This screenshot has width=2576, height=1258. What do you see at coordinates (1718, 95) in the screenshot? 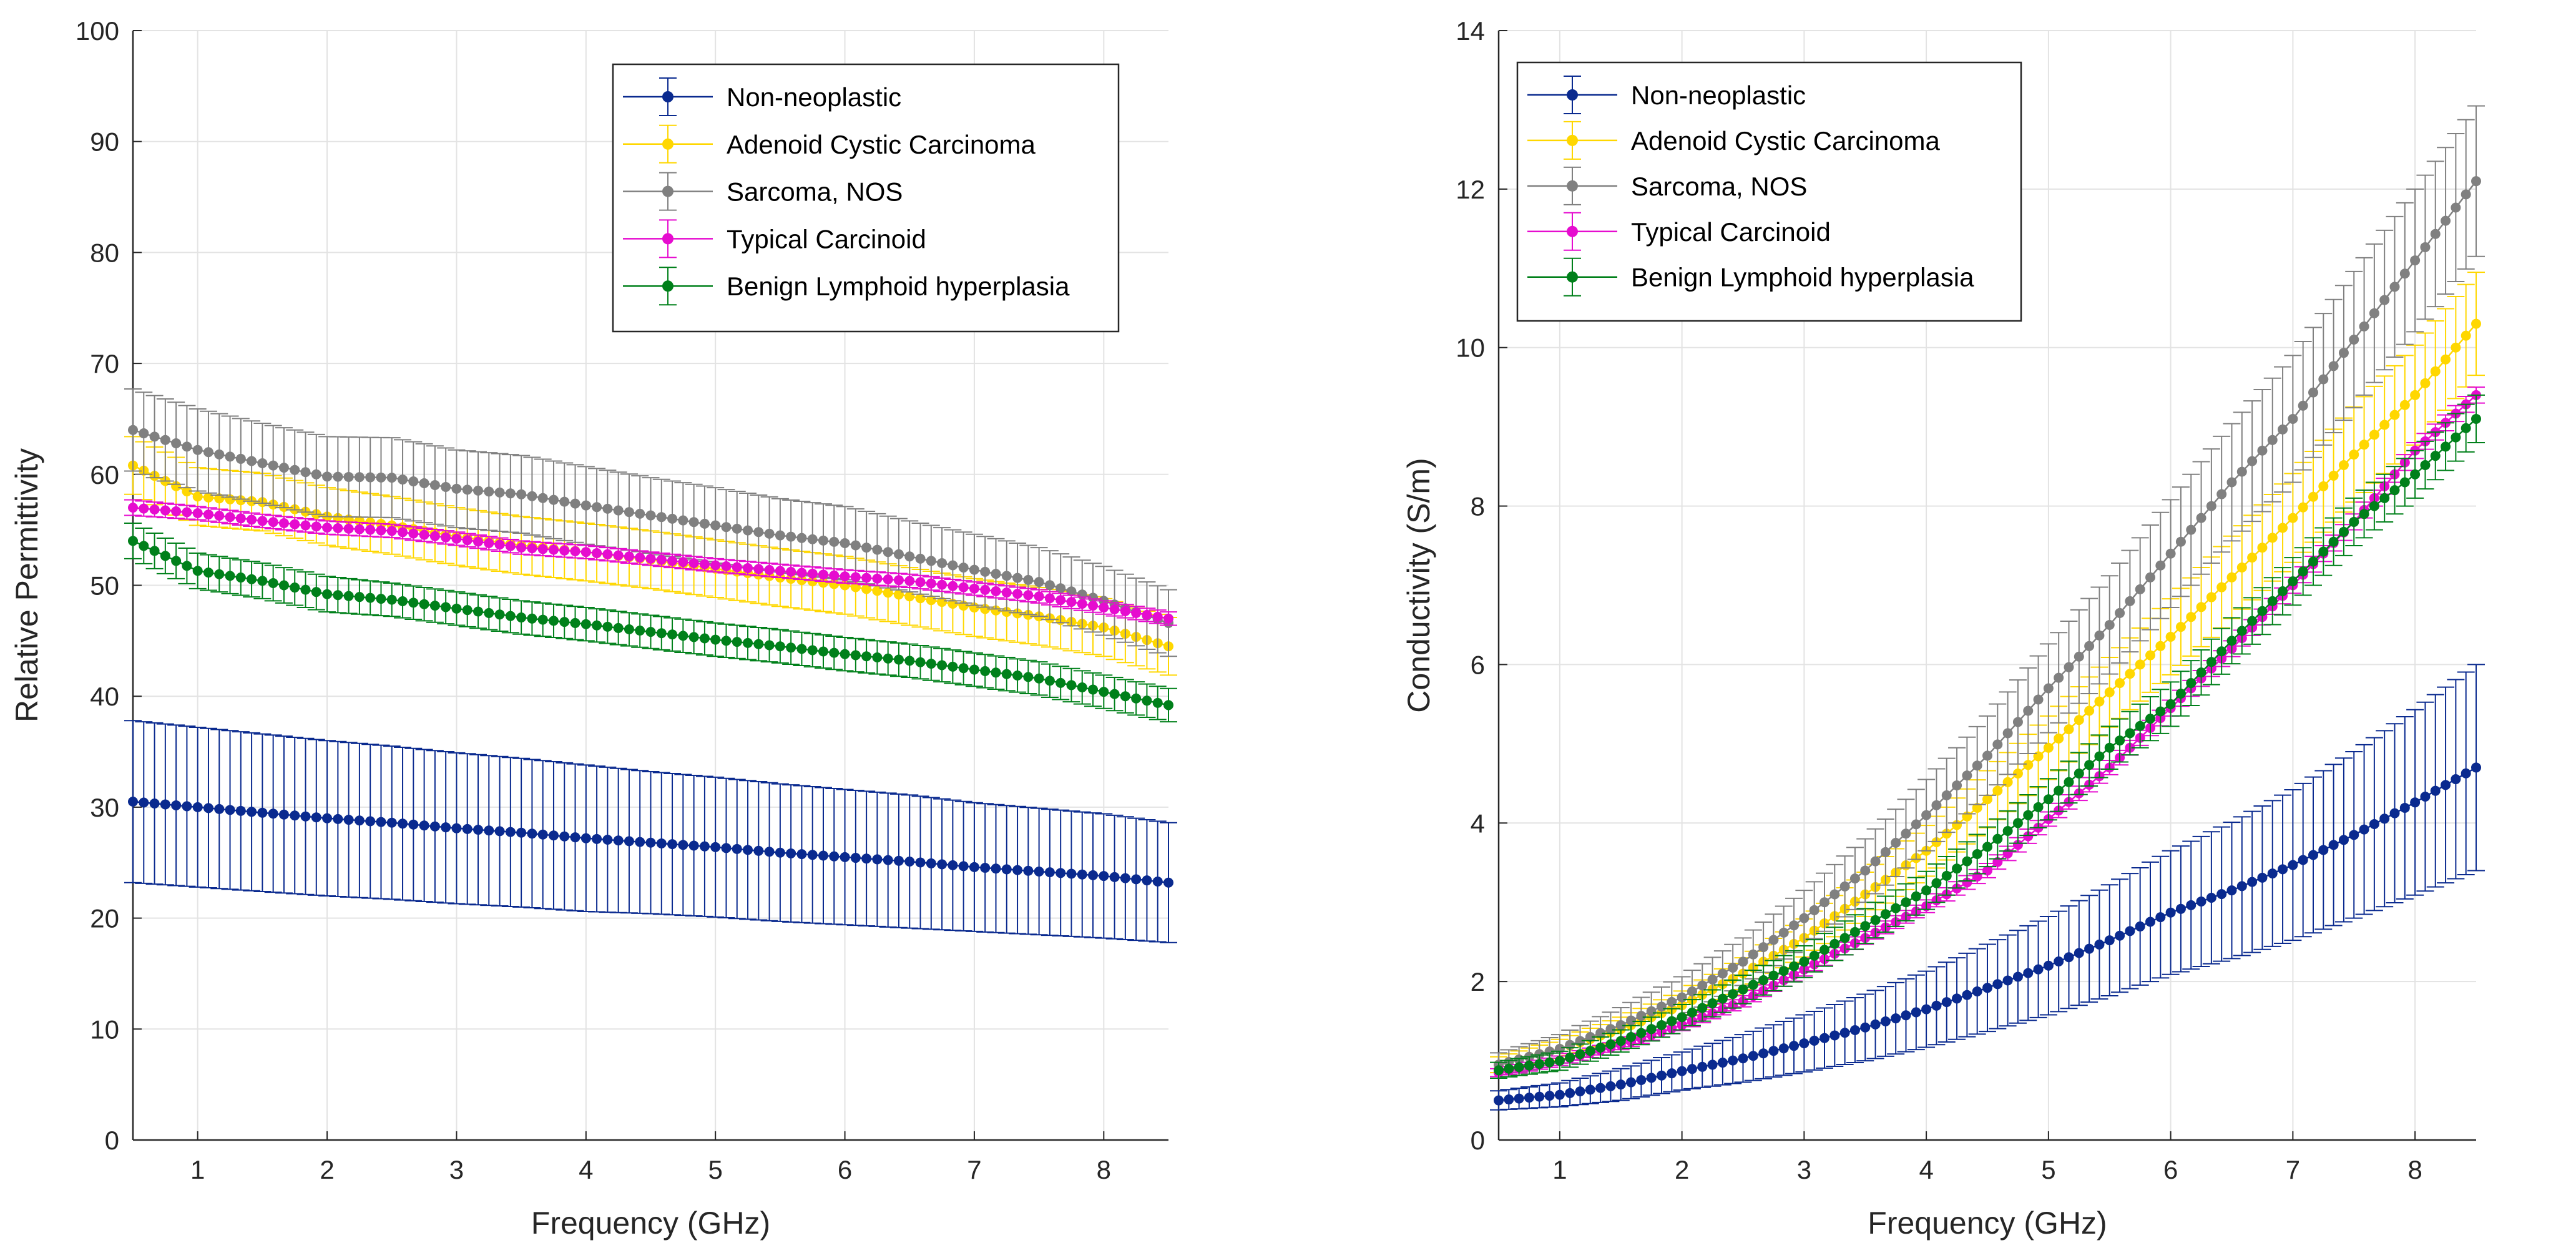
I see `legend-label: Non-neoplastic` at bounding box center [1718, 95].